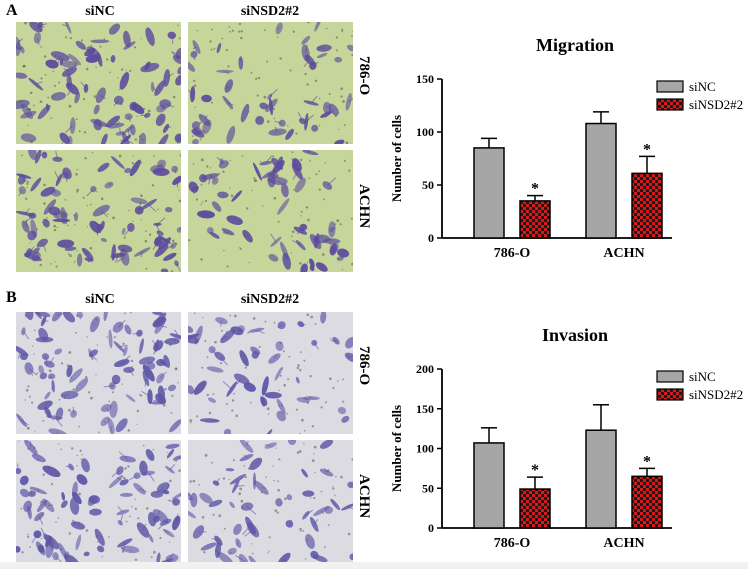 Image resolution: width=748 pixels, height=569 pixels. I want to click on migration-photo-786o-sinsd2, so click(270, 83).